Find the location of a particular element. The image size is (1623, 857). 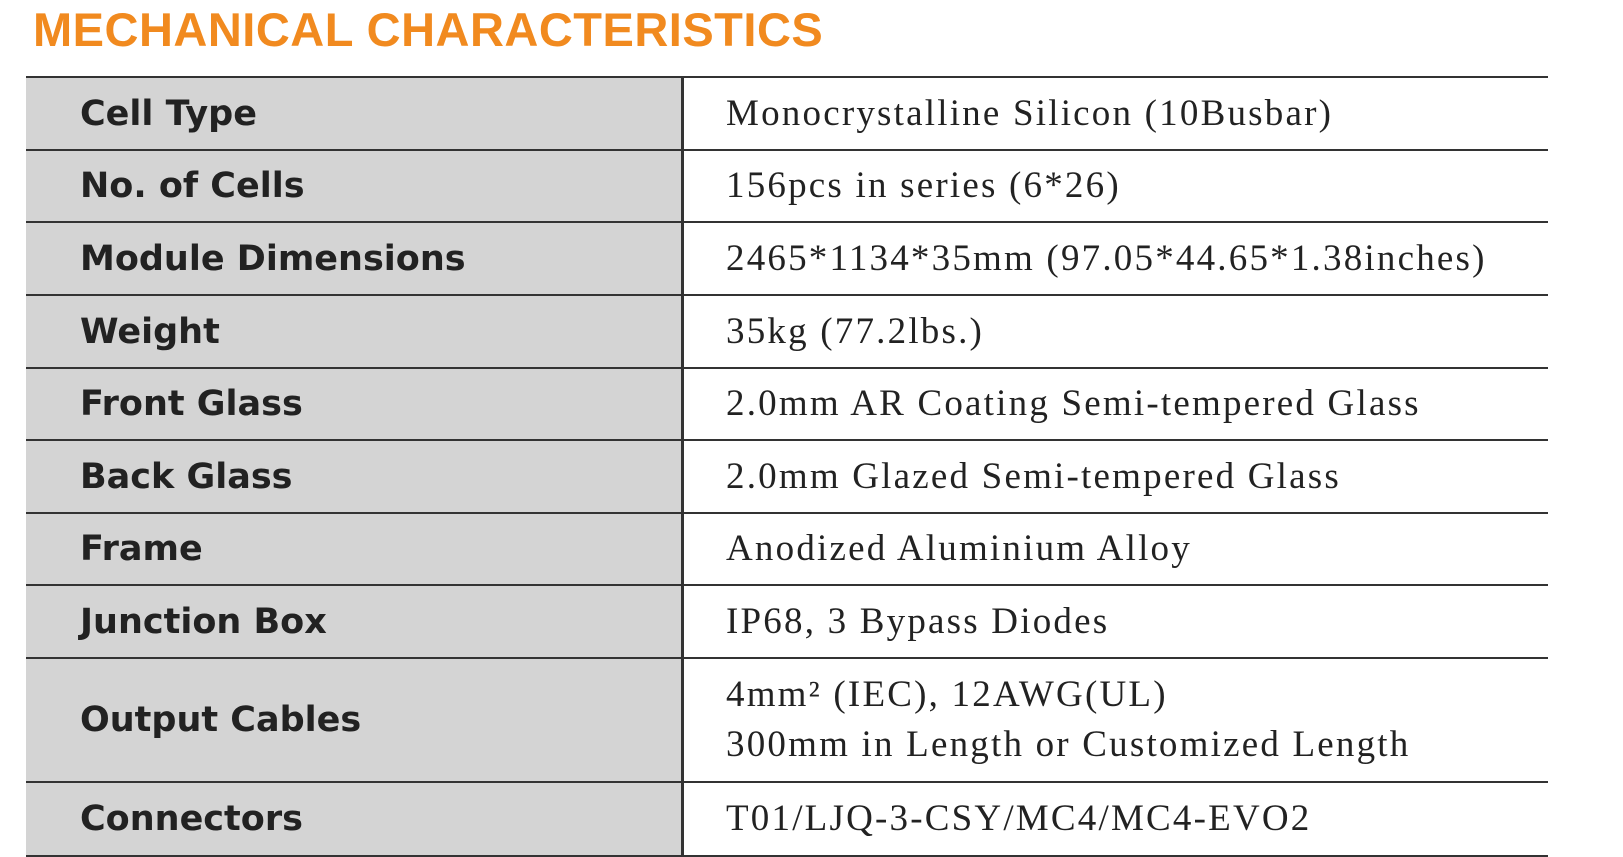

value-line: 156pcs in series (6*26) is located at coordinates (923, 185).